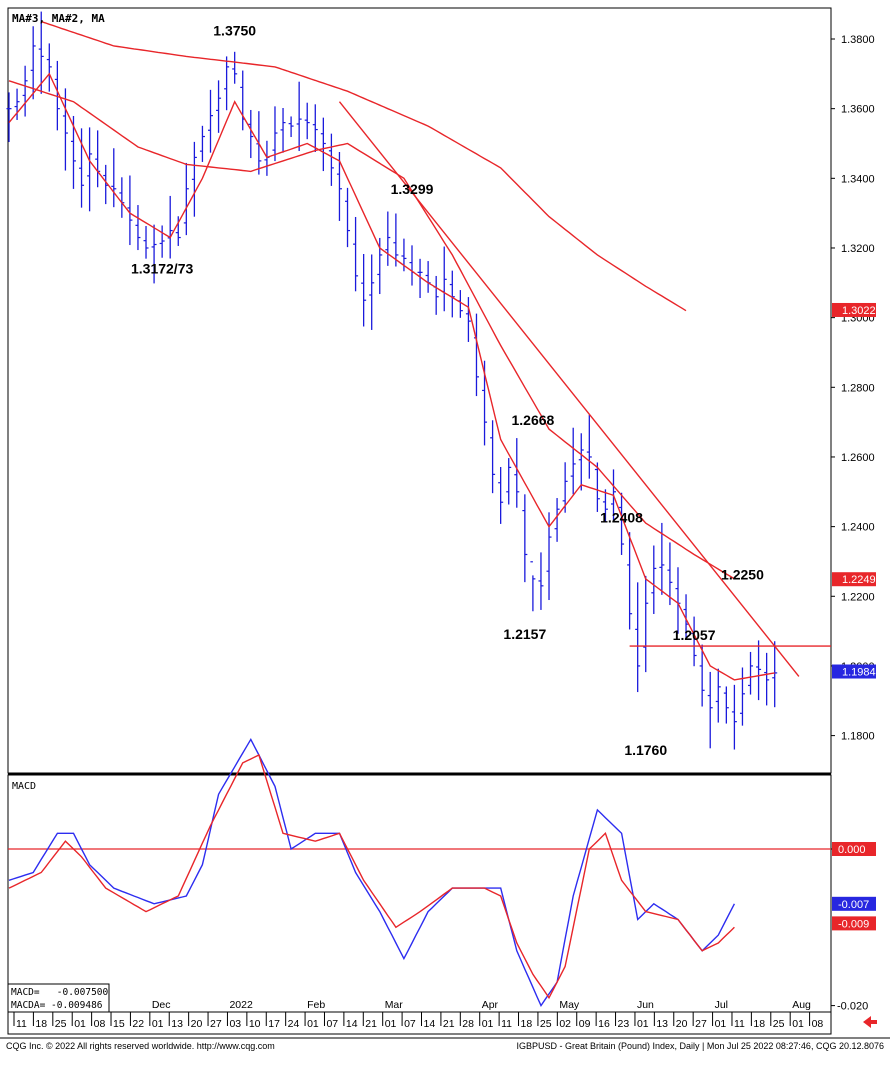  I want to click on date-axis-border, so click(419, 1023).